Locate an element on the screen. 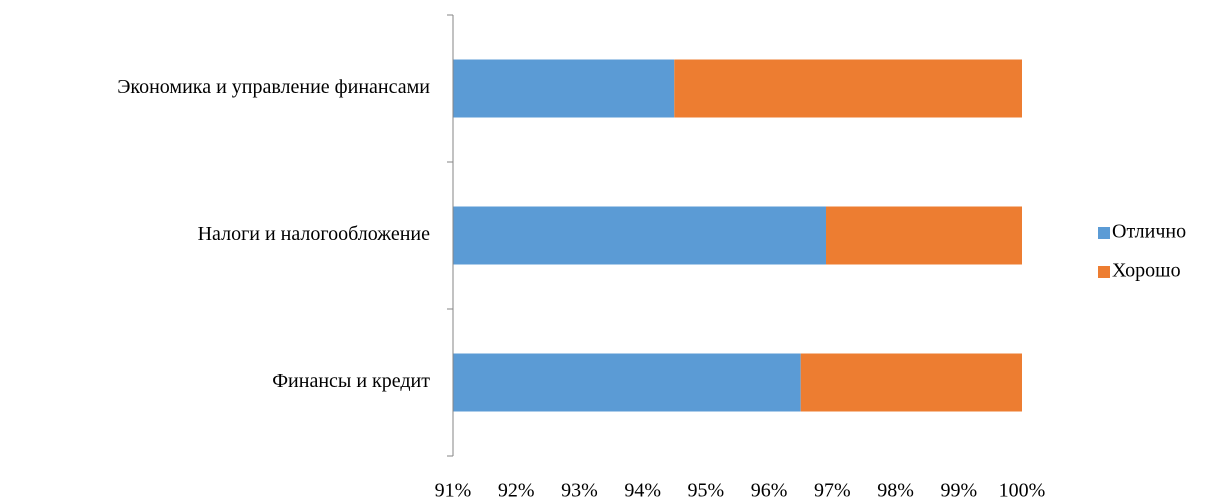 The height and width of the screenshot is (504, 1217). x-tick-label: 100% is located at coordinates (1022, 491).